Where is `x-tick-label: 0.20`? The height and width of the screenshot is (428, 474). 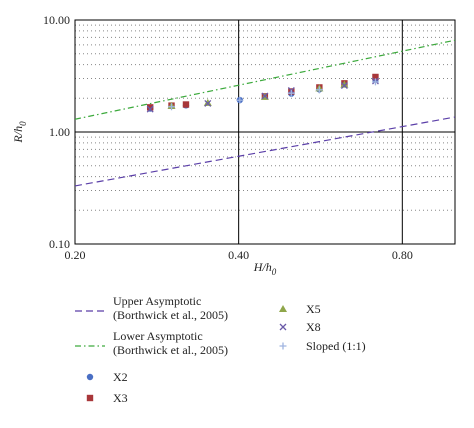 x-tick-label: 0.20 is located at coordinates (75, 255).